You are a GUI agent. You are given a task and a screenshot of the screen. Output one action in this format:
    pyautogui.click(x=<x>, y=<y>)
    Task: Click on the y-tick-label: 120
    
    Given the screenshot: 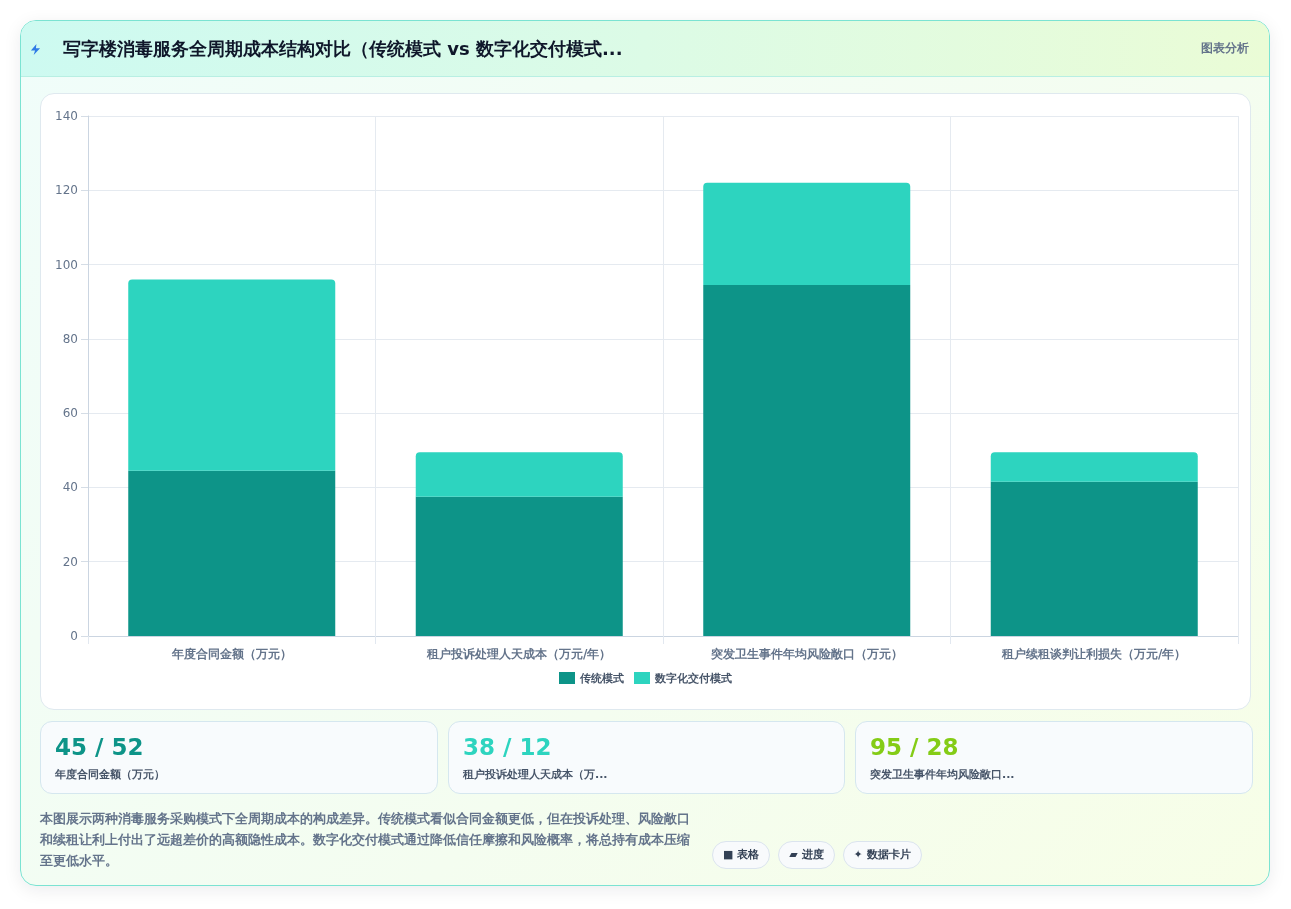 What is the action you would take?
    pyautogui.click(x=66, y=190)
    